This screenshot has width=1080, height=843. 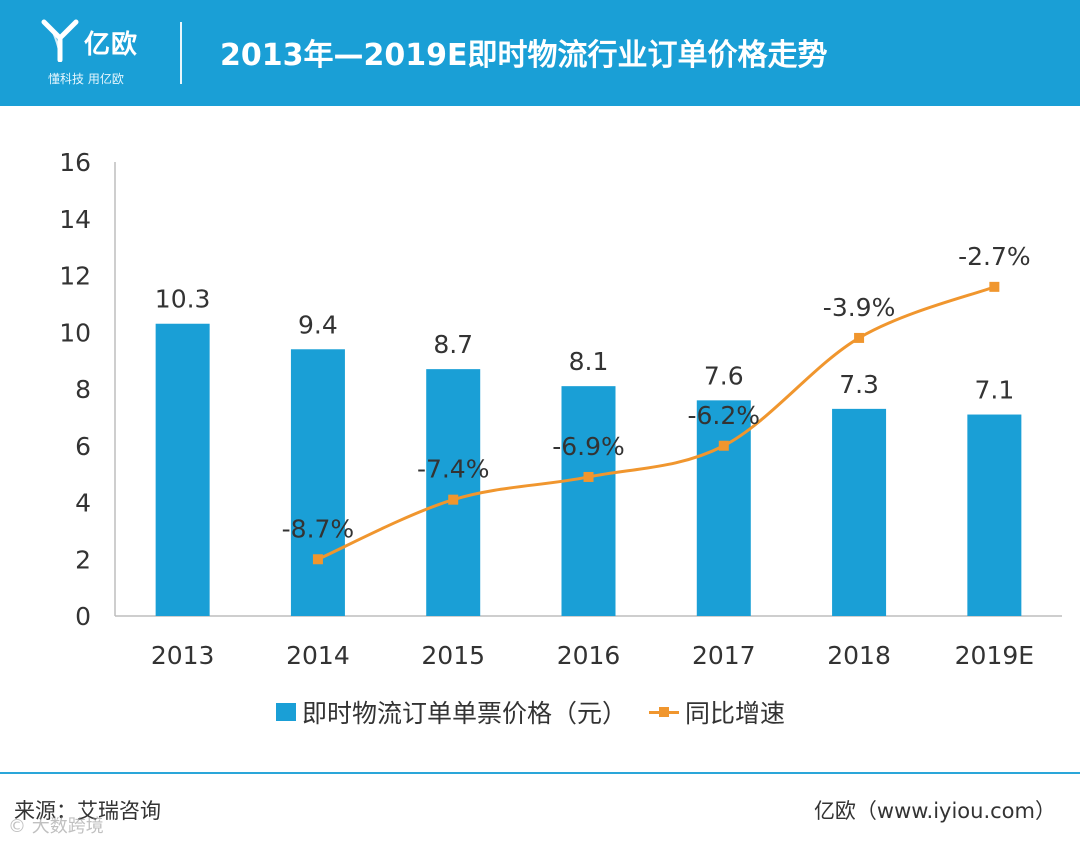 What do you see at coordinates (75, 332) in the screenshot?
I see `y-tick-label: 10` at bounding box center [75, 332].